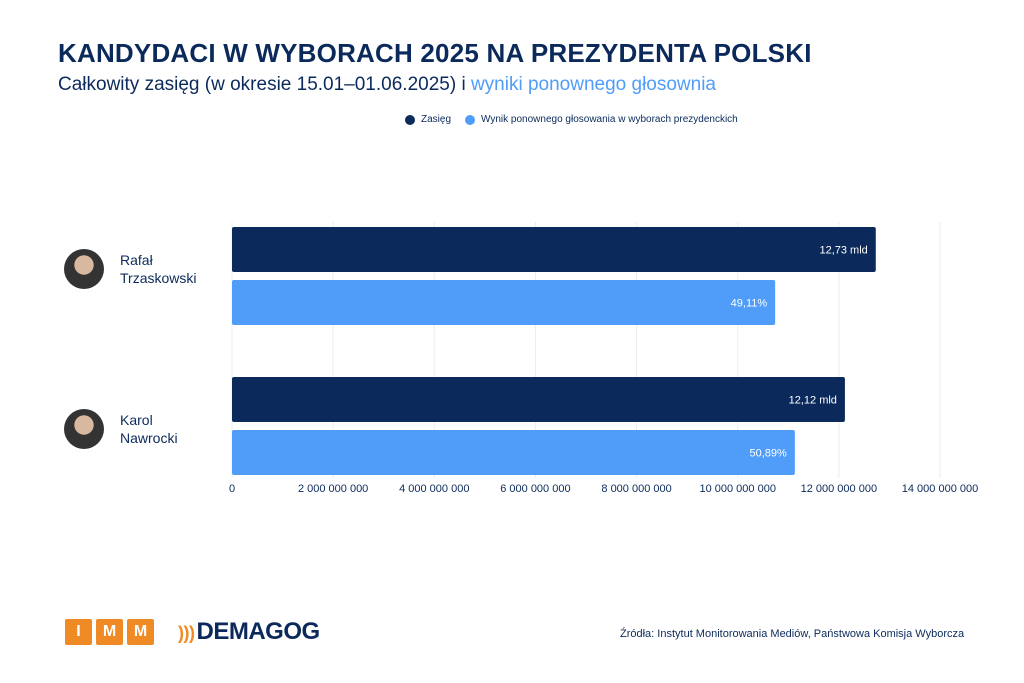 This screenshot has height=683, width=1024. What do you see at coordinates (535, 489) in the screenshot?
I see `x-tick-label: 6 000 000 000` at bounding box center [535, 489].